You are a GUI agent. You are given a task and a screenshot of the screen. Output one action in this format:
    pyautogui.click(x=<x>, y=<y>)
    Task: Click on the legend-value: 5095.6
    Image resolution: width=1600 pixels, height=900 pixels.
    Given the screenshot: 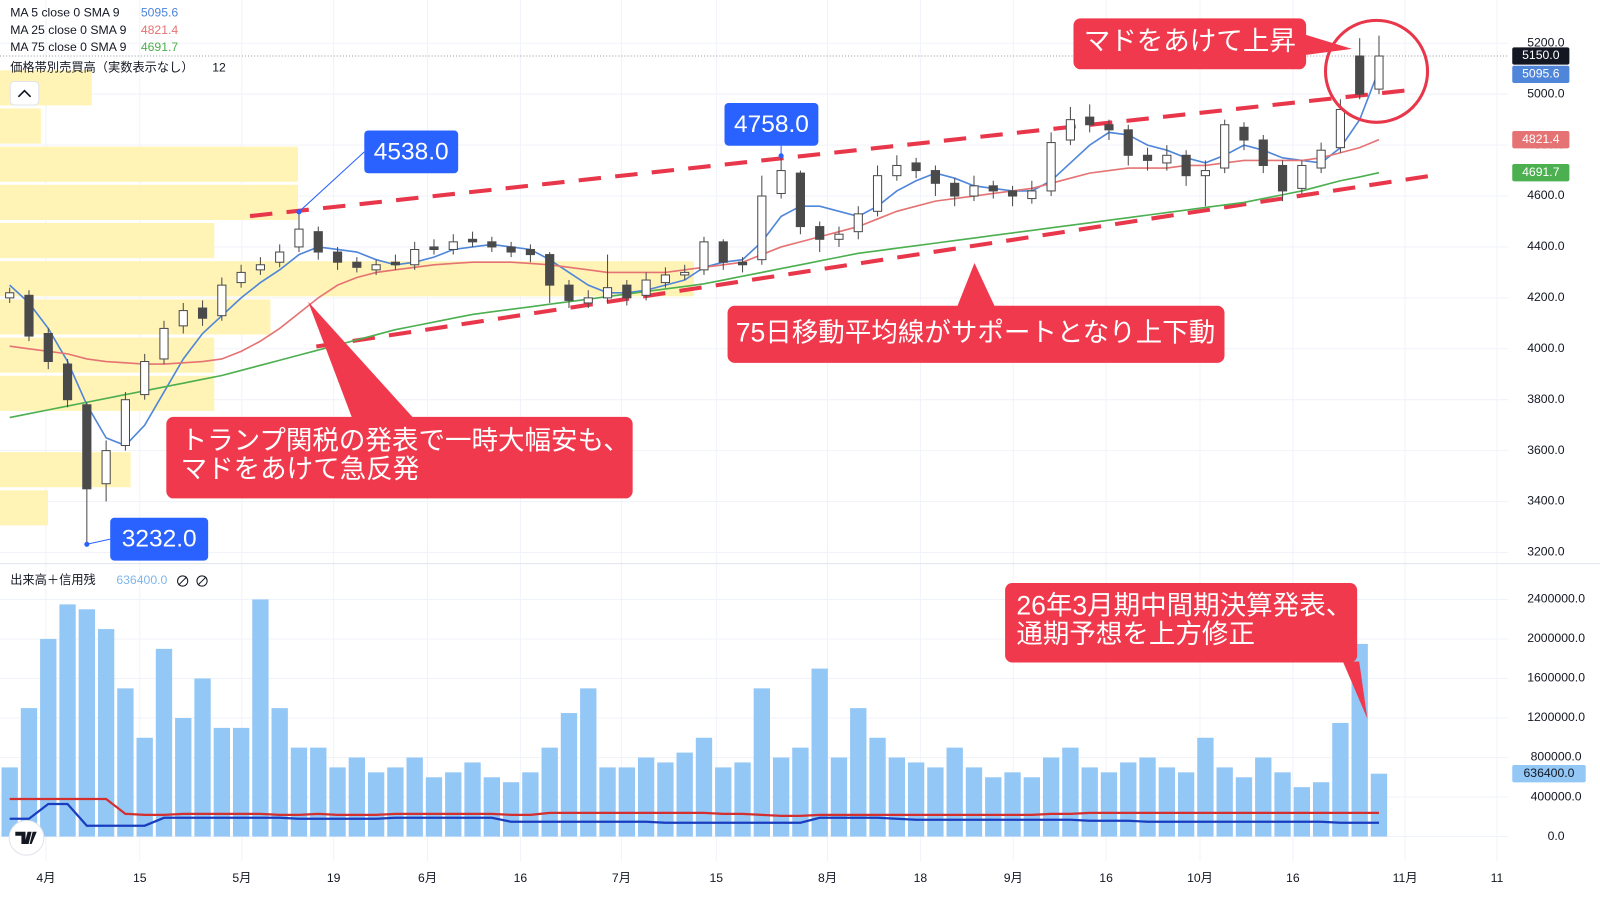 What is the action you would take?
    pyautogui.click(x=160, y=12)
    